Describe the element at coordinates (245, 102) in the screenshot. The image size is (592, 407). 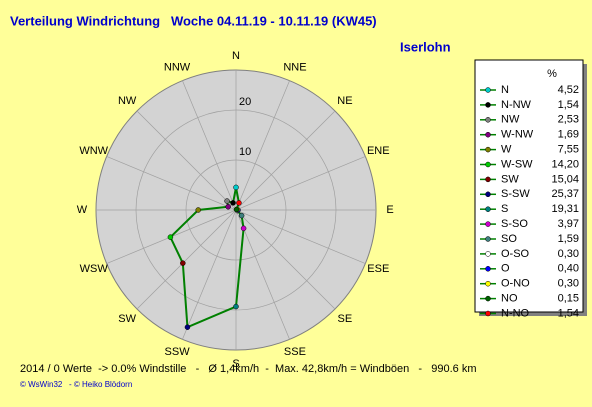
I see `r-tick-label: 20` at that location.